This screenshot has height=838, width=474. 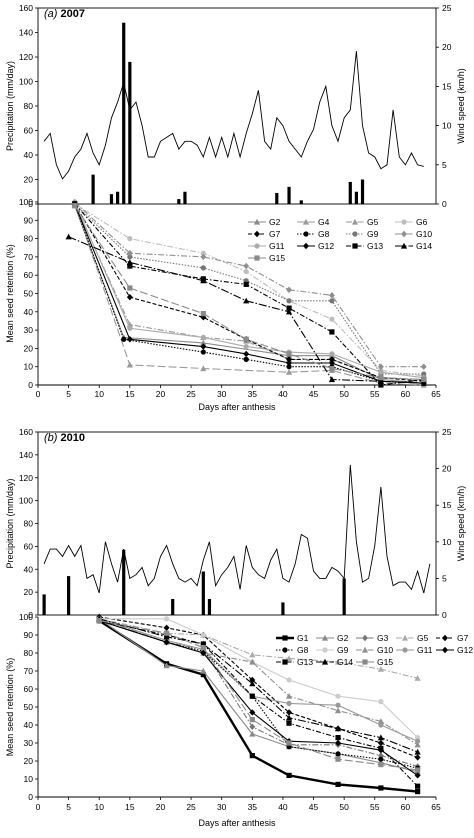 I want to click on retention-xtick-label: 30, so click(x=222, y=807).